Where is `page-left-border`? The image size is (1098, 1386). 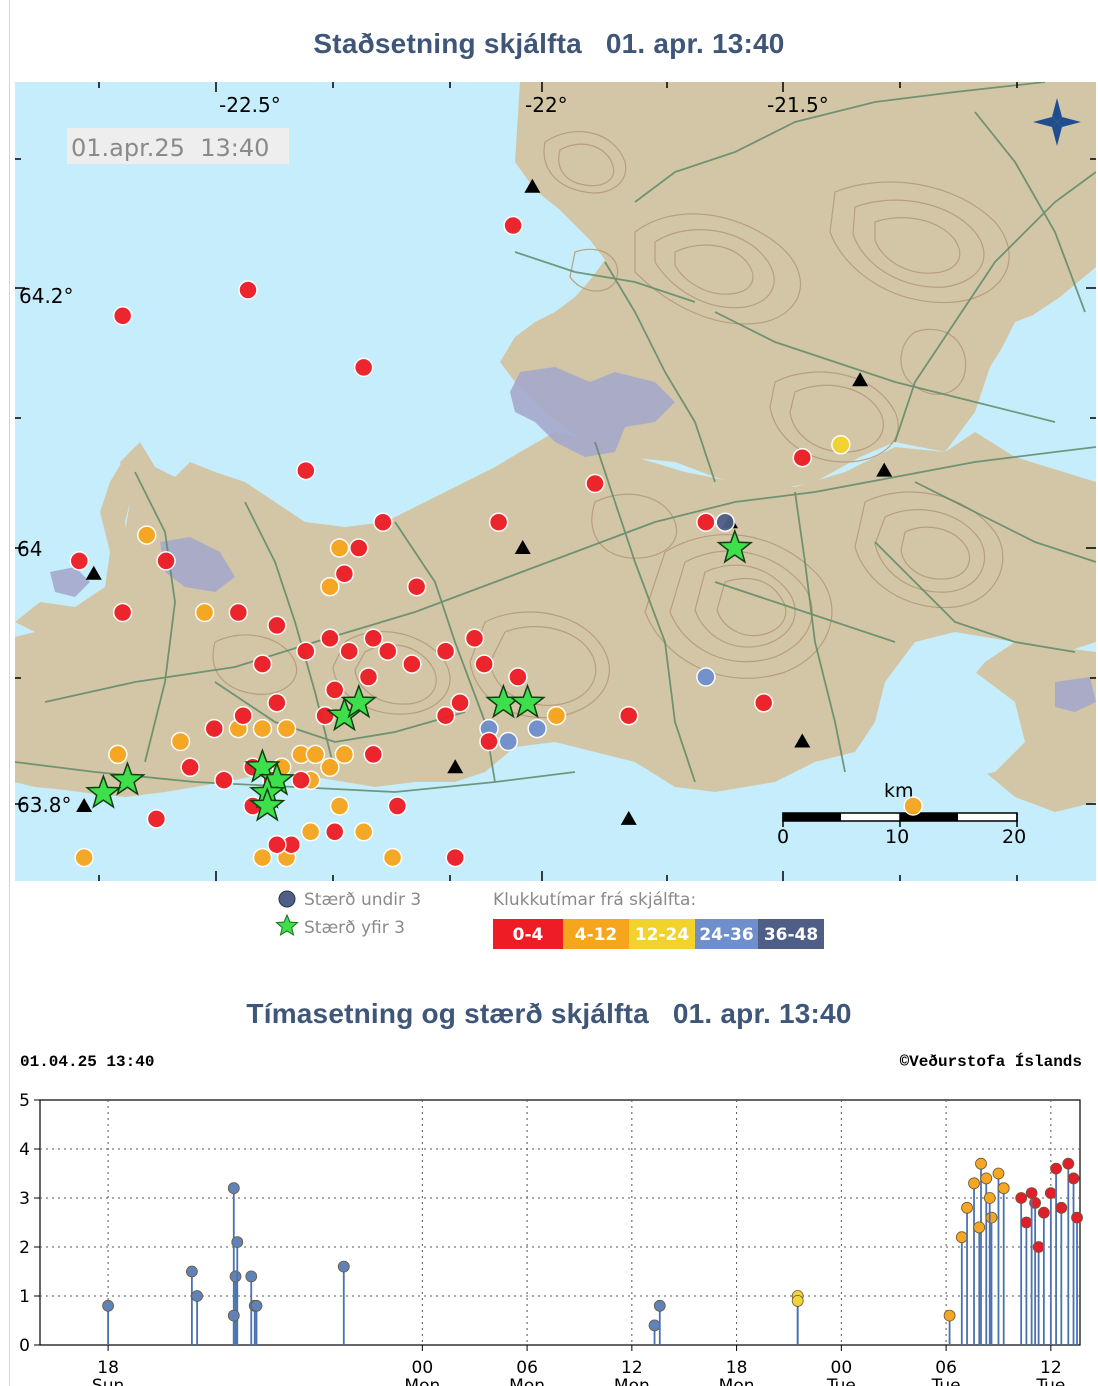
page-left-border is located at coordinates (9, 693).